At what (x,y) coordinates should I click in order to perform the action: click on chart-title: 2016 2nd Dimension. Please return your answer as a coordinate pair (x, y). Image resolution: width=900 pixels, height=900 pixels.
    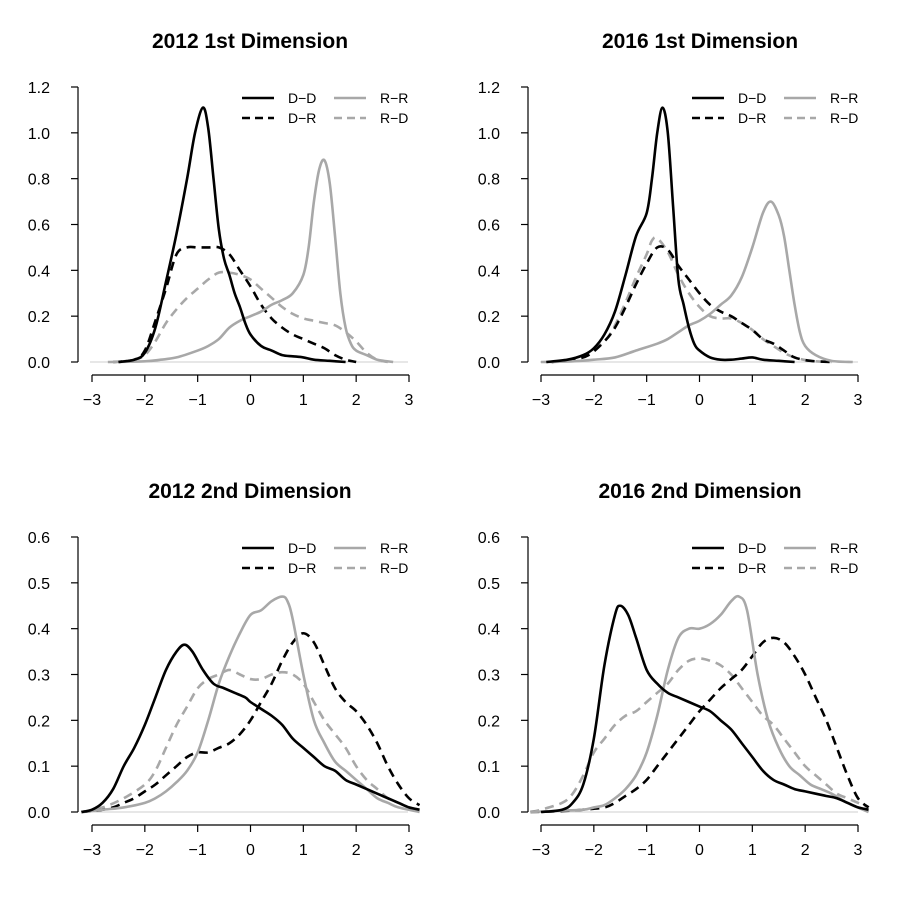
    Looking at the image, I should click on (699, 491).